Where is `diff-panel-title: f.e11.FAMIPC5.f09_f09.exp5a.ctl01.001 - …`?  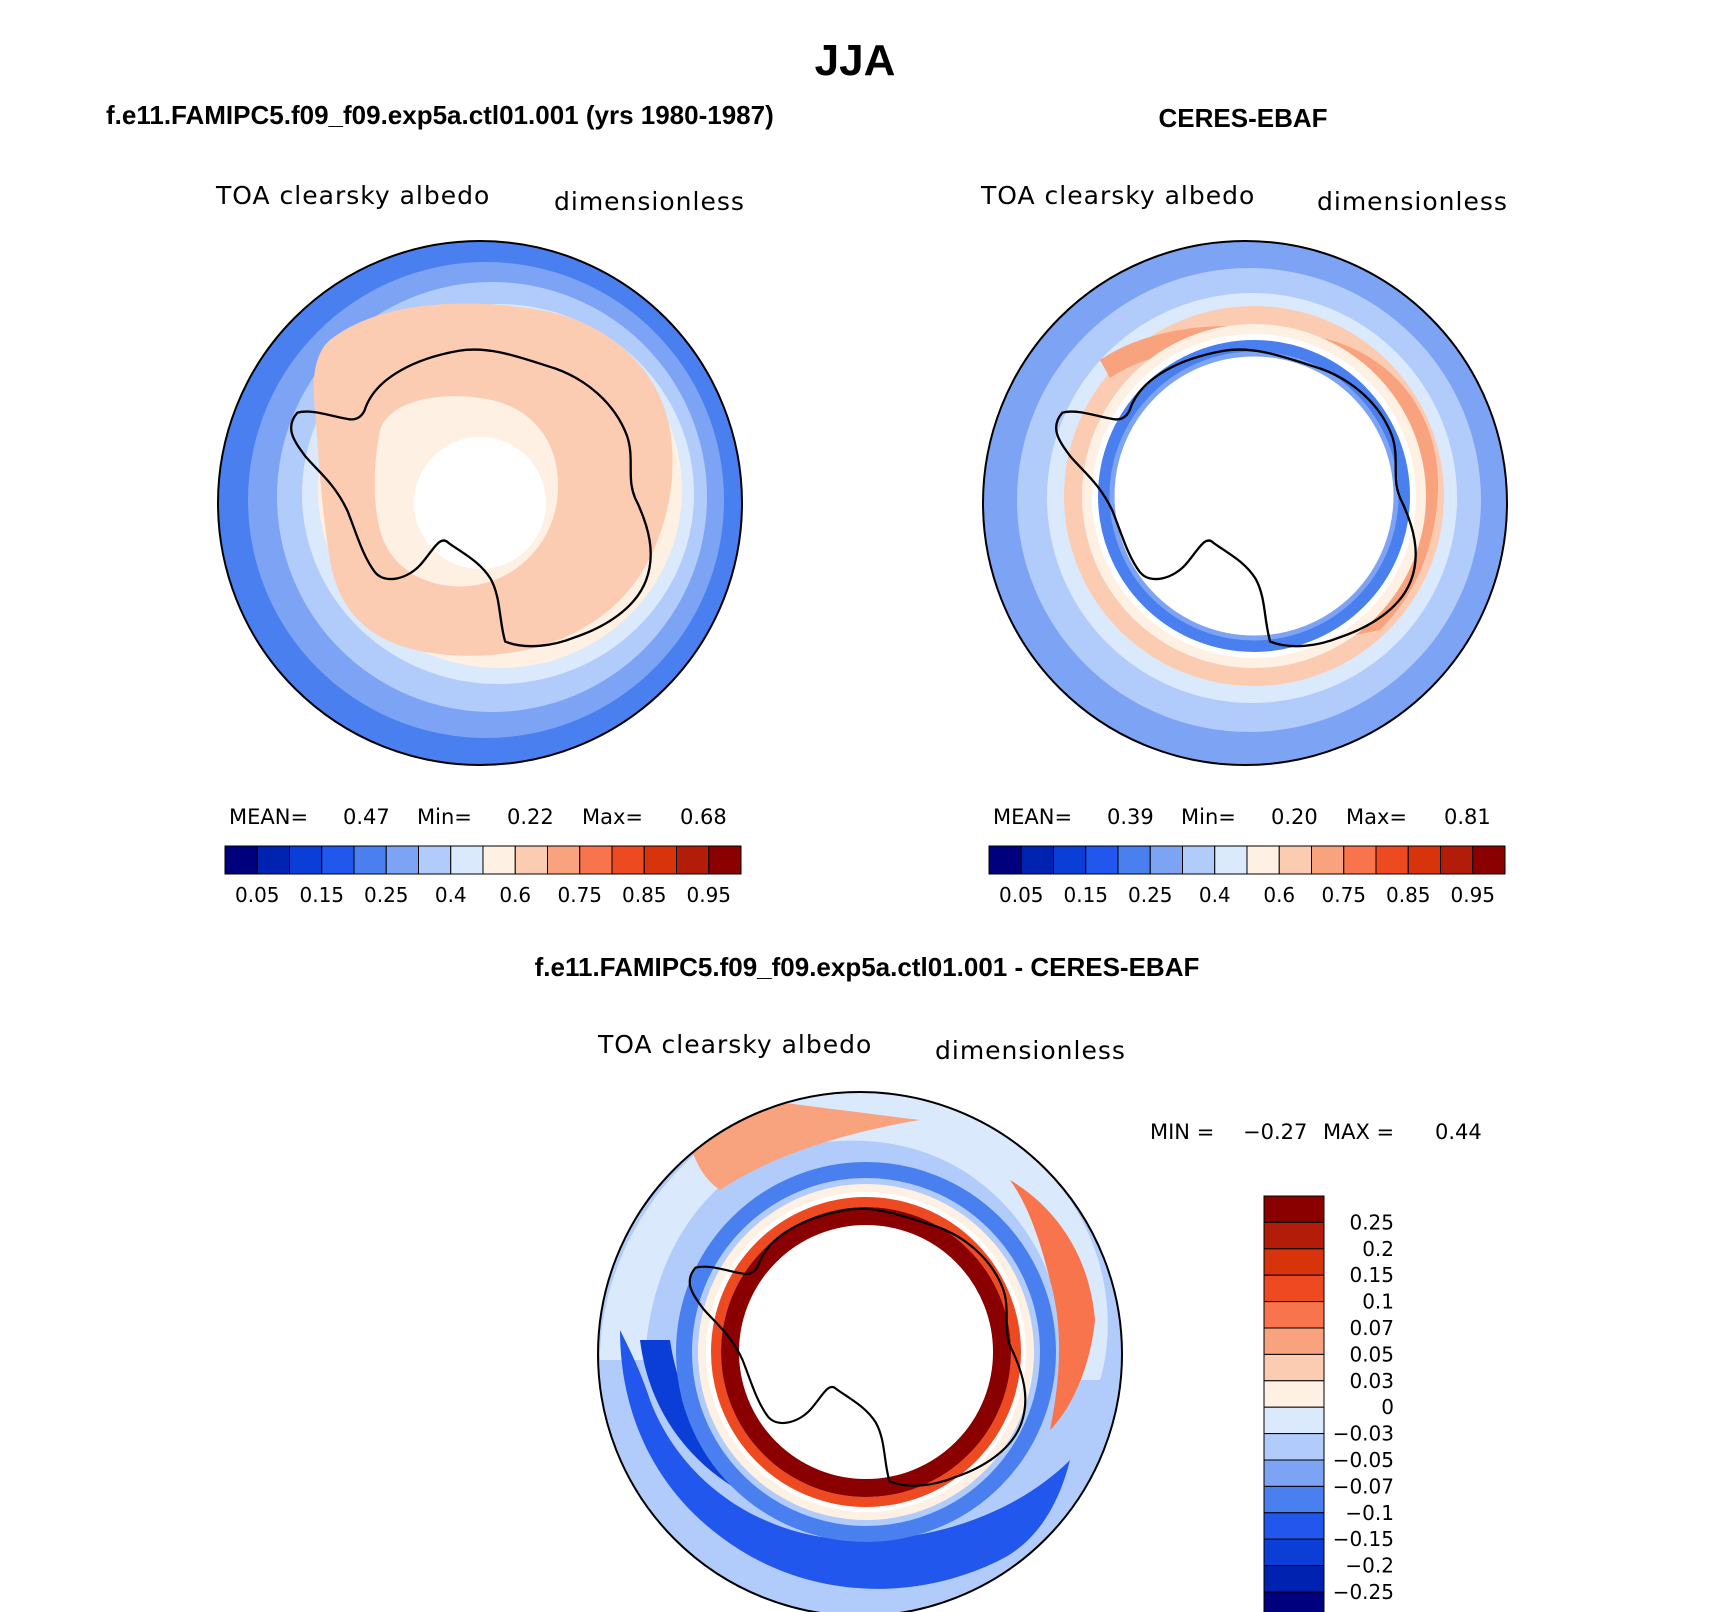
diff-panel-title: f.e11.FAMIPC5.f09_f09.exp5a.ctl01.001 - … is located at coordinates (867, 967).